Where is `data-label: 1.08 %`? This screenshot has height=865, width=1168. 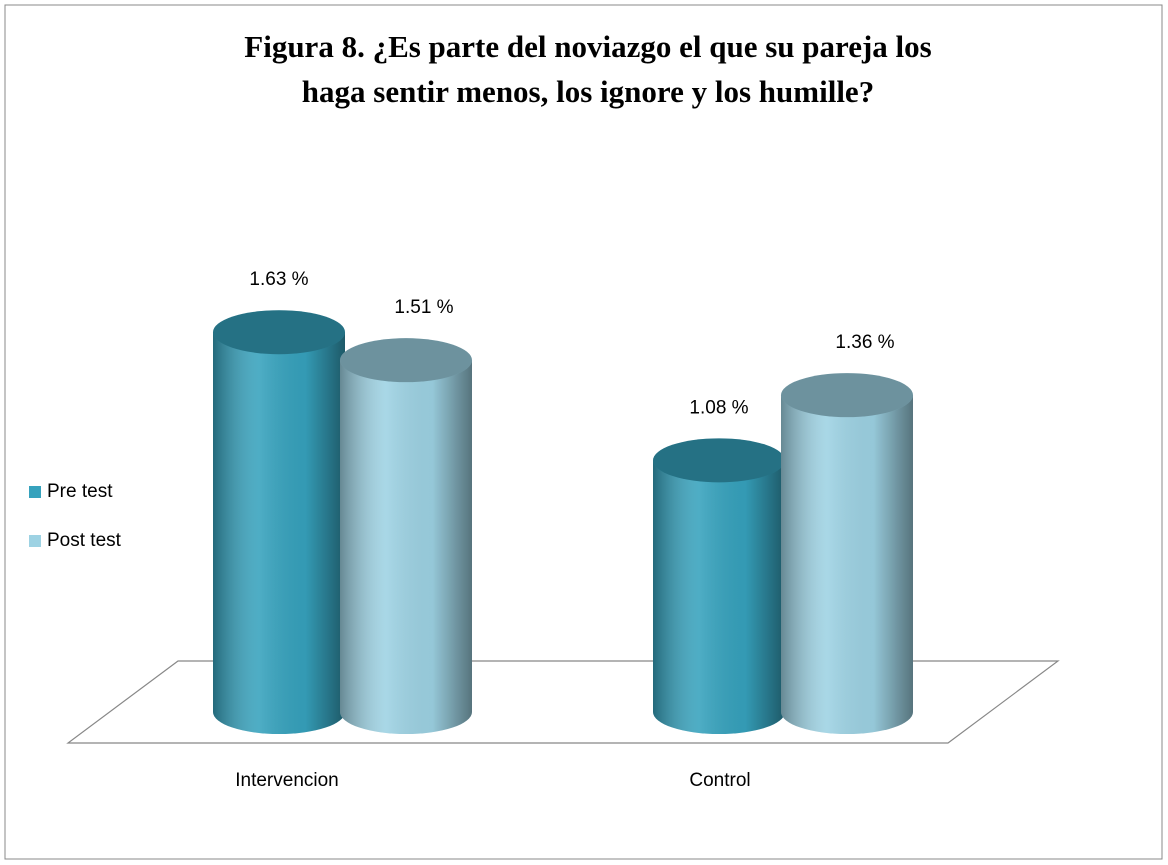 data-label: 1.08 % is located at coordinates (718, 407).